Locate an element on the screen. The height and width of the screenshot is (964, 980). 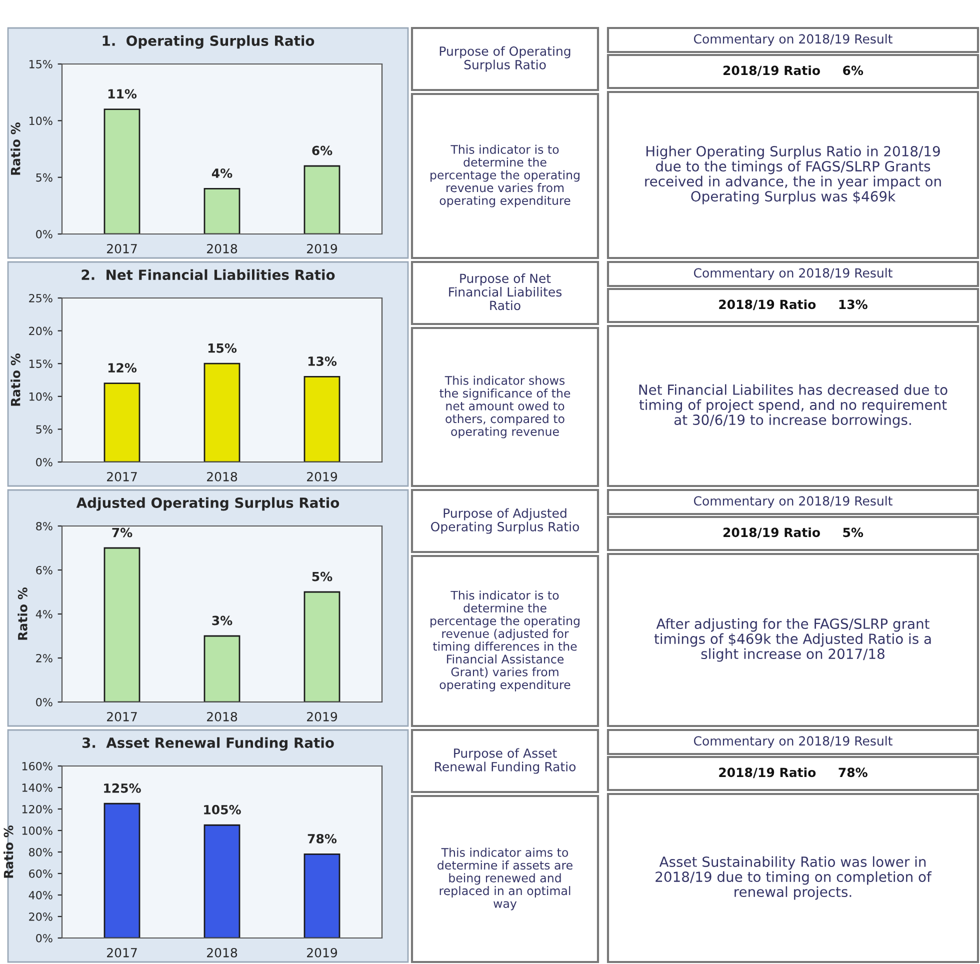
data-label: 13% is located at coordinates (322, 361).